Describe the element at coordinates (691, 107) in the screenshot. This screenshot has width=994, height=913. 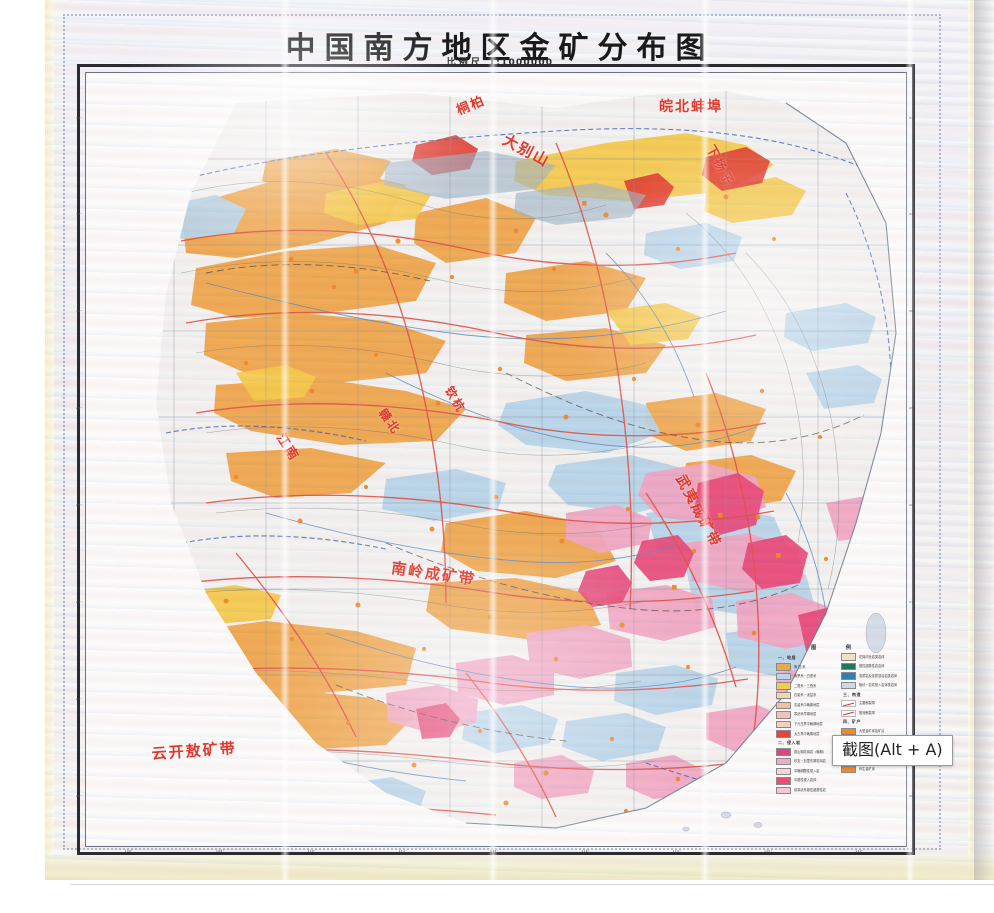
I see `region-label-皖北蚌埠: 皖北蚌埠` at that location.